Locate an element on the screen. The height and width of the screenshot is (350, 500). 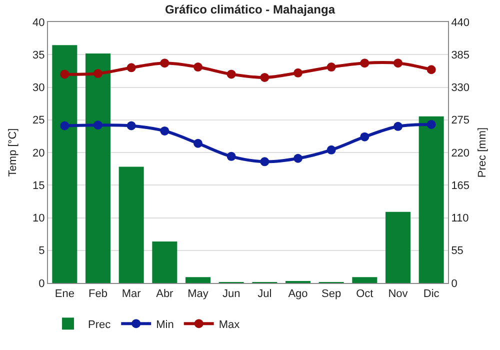
y-tick-label: 40 is located at coordinates (38, 22).